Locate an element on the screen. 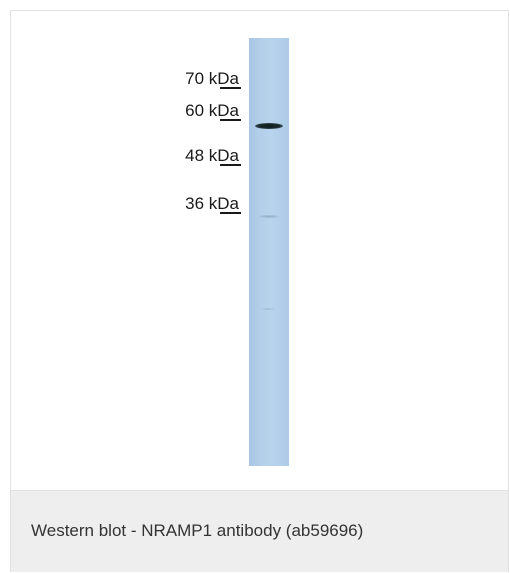 Image resolution: width=510 pixels, height=573 pixels. blot-lane is located at coordinates (269, 252).